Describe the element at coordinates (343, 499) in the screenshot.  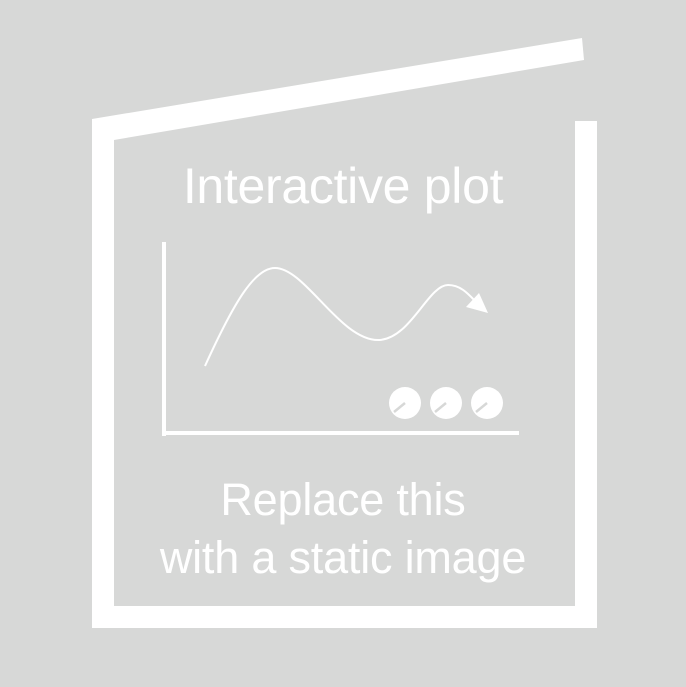
I see `placeholder-caption-line-1: Replace this` at that location.